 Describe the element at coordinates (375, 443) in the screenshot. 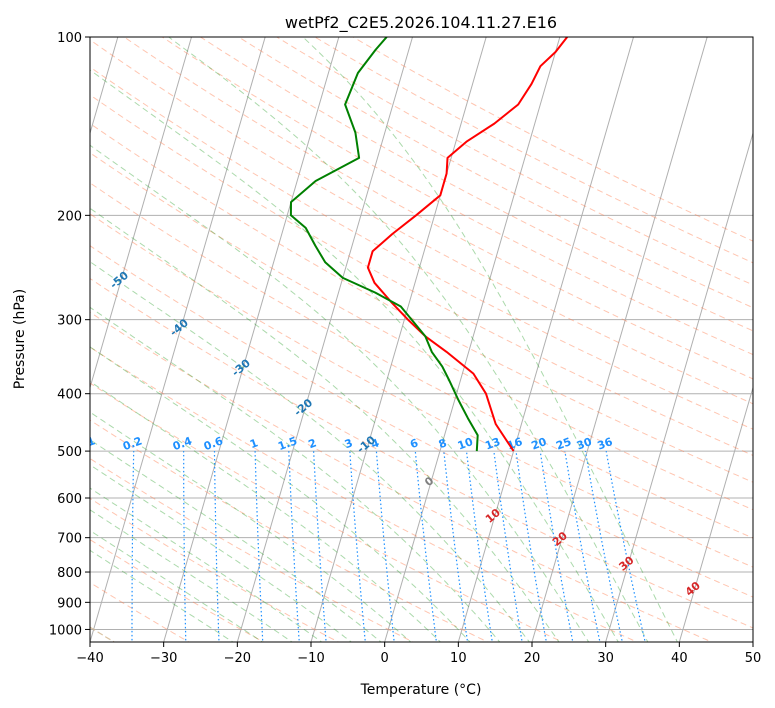

I see `mixing-ratio-label: 4` at that location.